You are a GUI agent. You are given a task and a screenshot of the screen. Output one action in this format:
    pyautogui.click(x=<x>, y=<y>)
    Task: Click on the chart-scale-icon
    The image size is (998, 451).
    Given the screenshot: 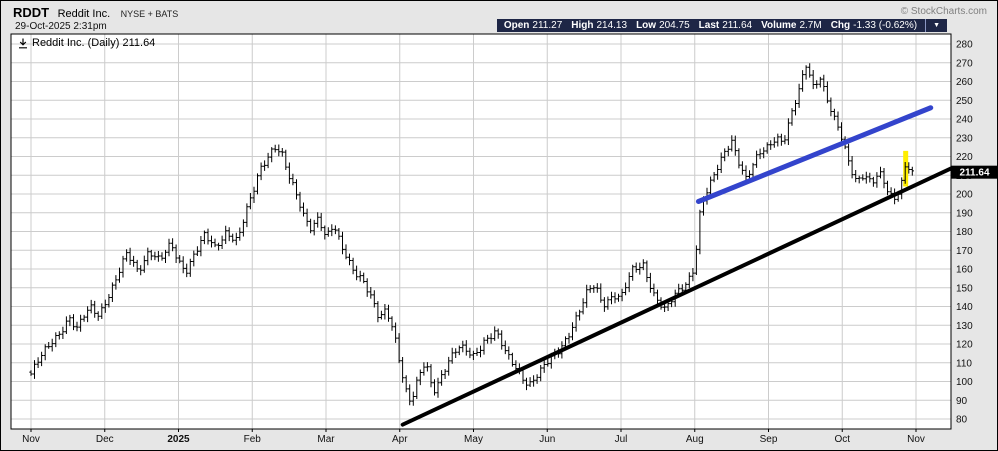 What is the action you would take?
    pyautogui.click(x=23, y=43)
    